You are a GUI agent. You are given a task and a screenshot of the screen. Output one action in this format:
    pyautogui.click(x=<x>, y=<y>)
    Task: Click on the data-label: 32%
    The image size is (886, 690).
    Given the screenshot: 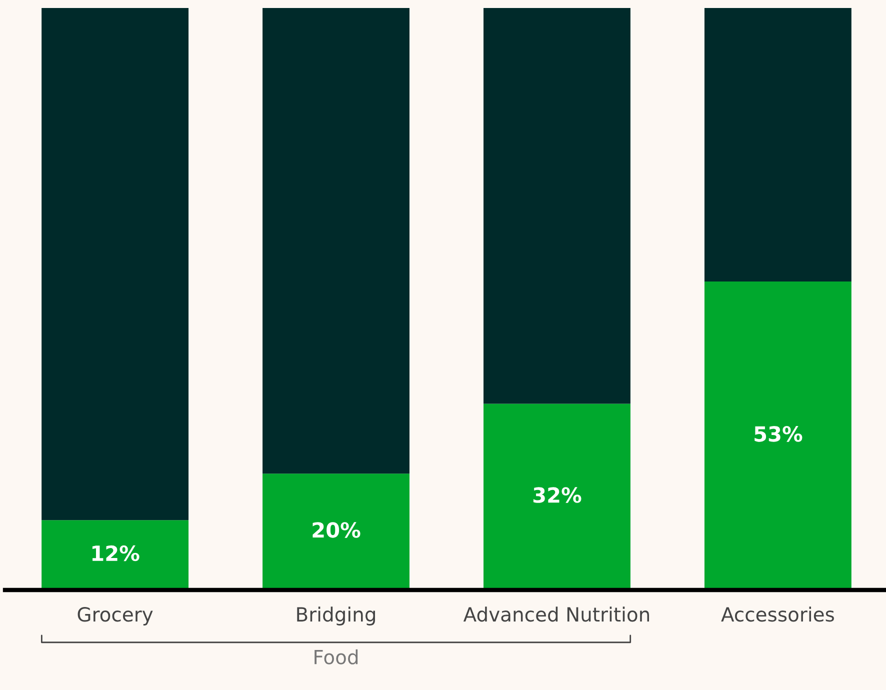 What is the action you would take?
    pyautogui.click(x=557, y=495)
    